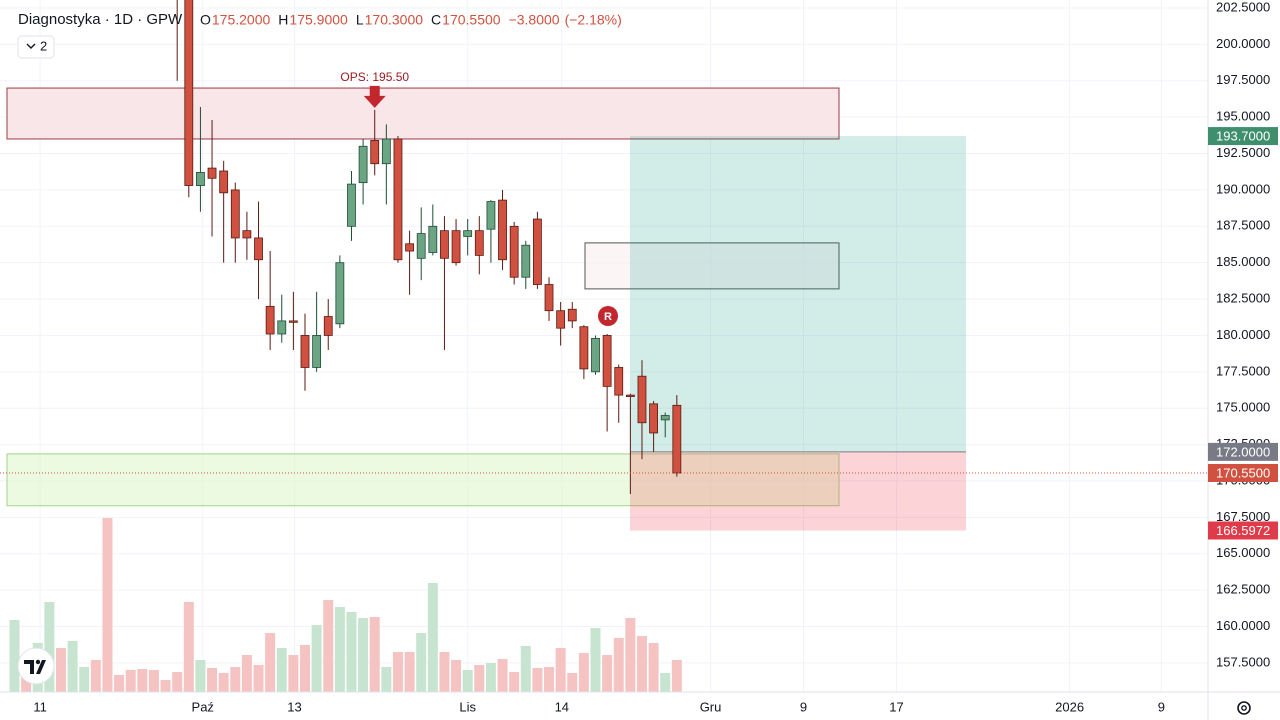 The image size is (1280, 720). I want to click on ohlc-value: 175.9000, so click(318, 20).